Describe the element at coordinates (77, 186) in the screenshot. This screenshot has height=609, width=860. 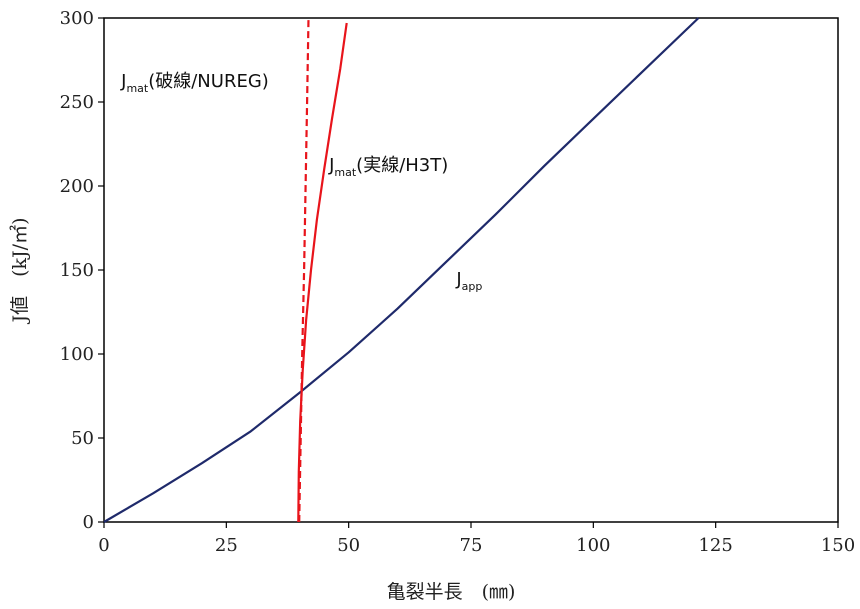
I see `y-tick-label: 200` at that location.